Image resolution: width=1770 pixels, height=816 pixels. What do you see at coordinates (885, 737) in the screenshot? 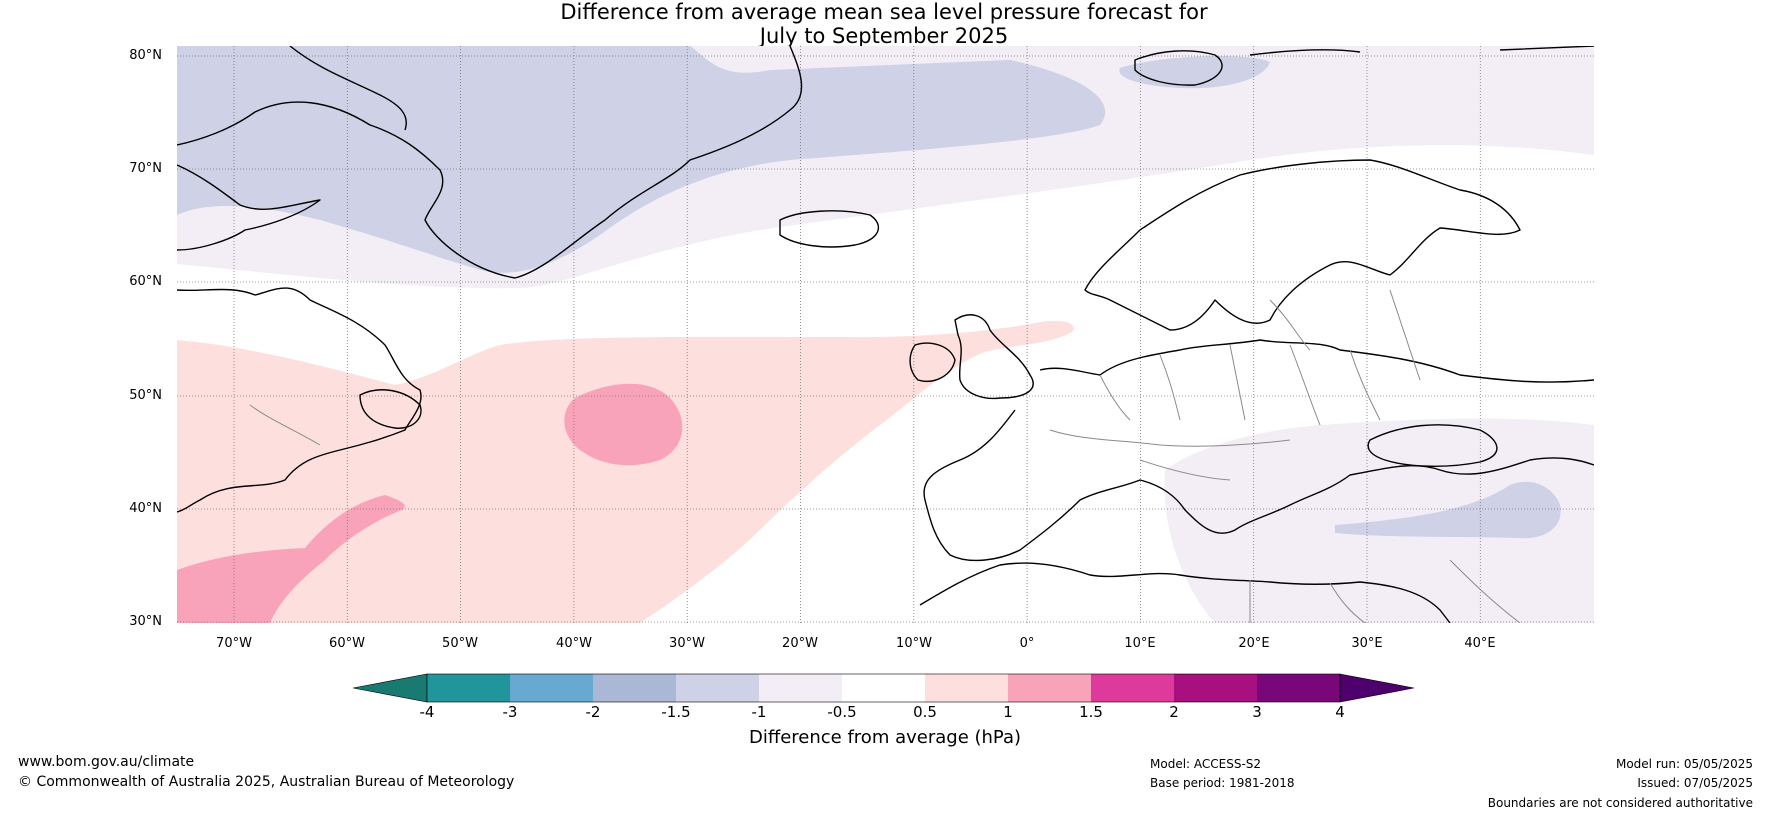
I see `colorbar-label: Difference from average (hPa)` at bounding box center [885, 737].